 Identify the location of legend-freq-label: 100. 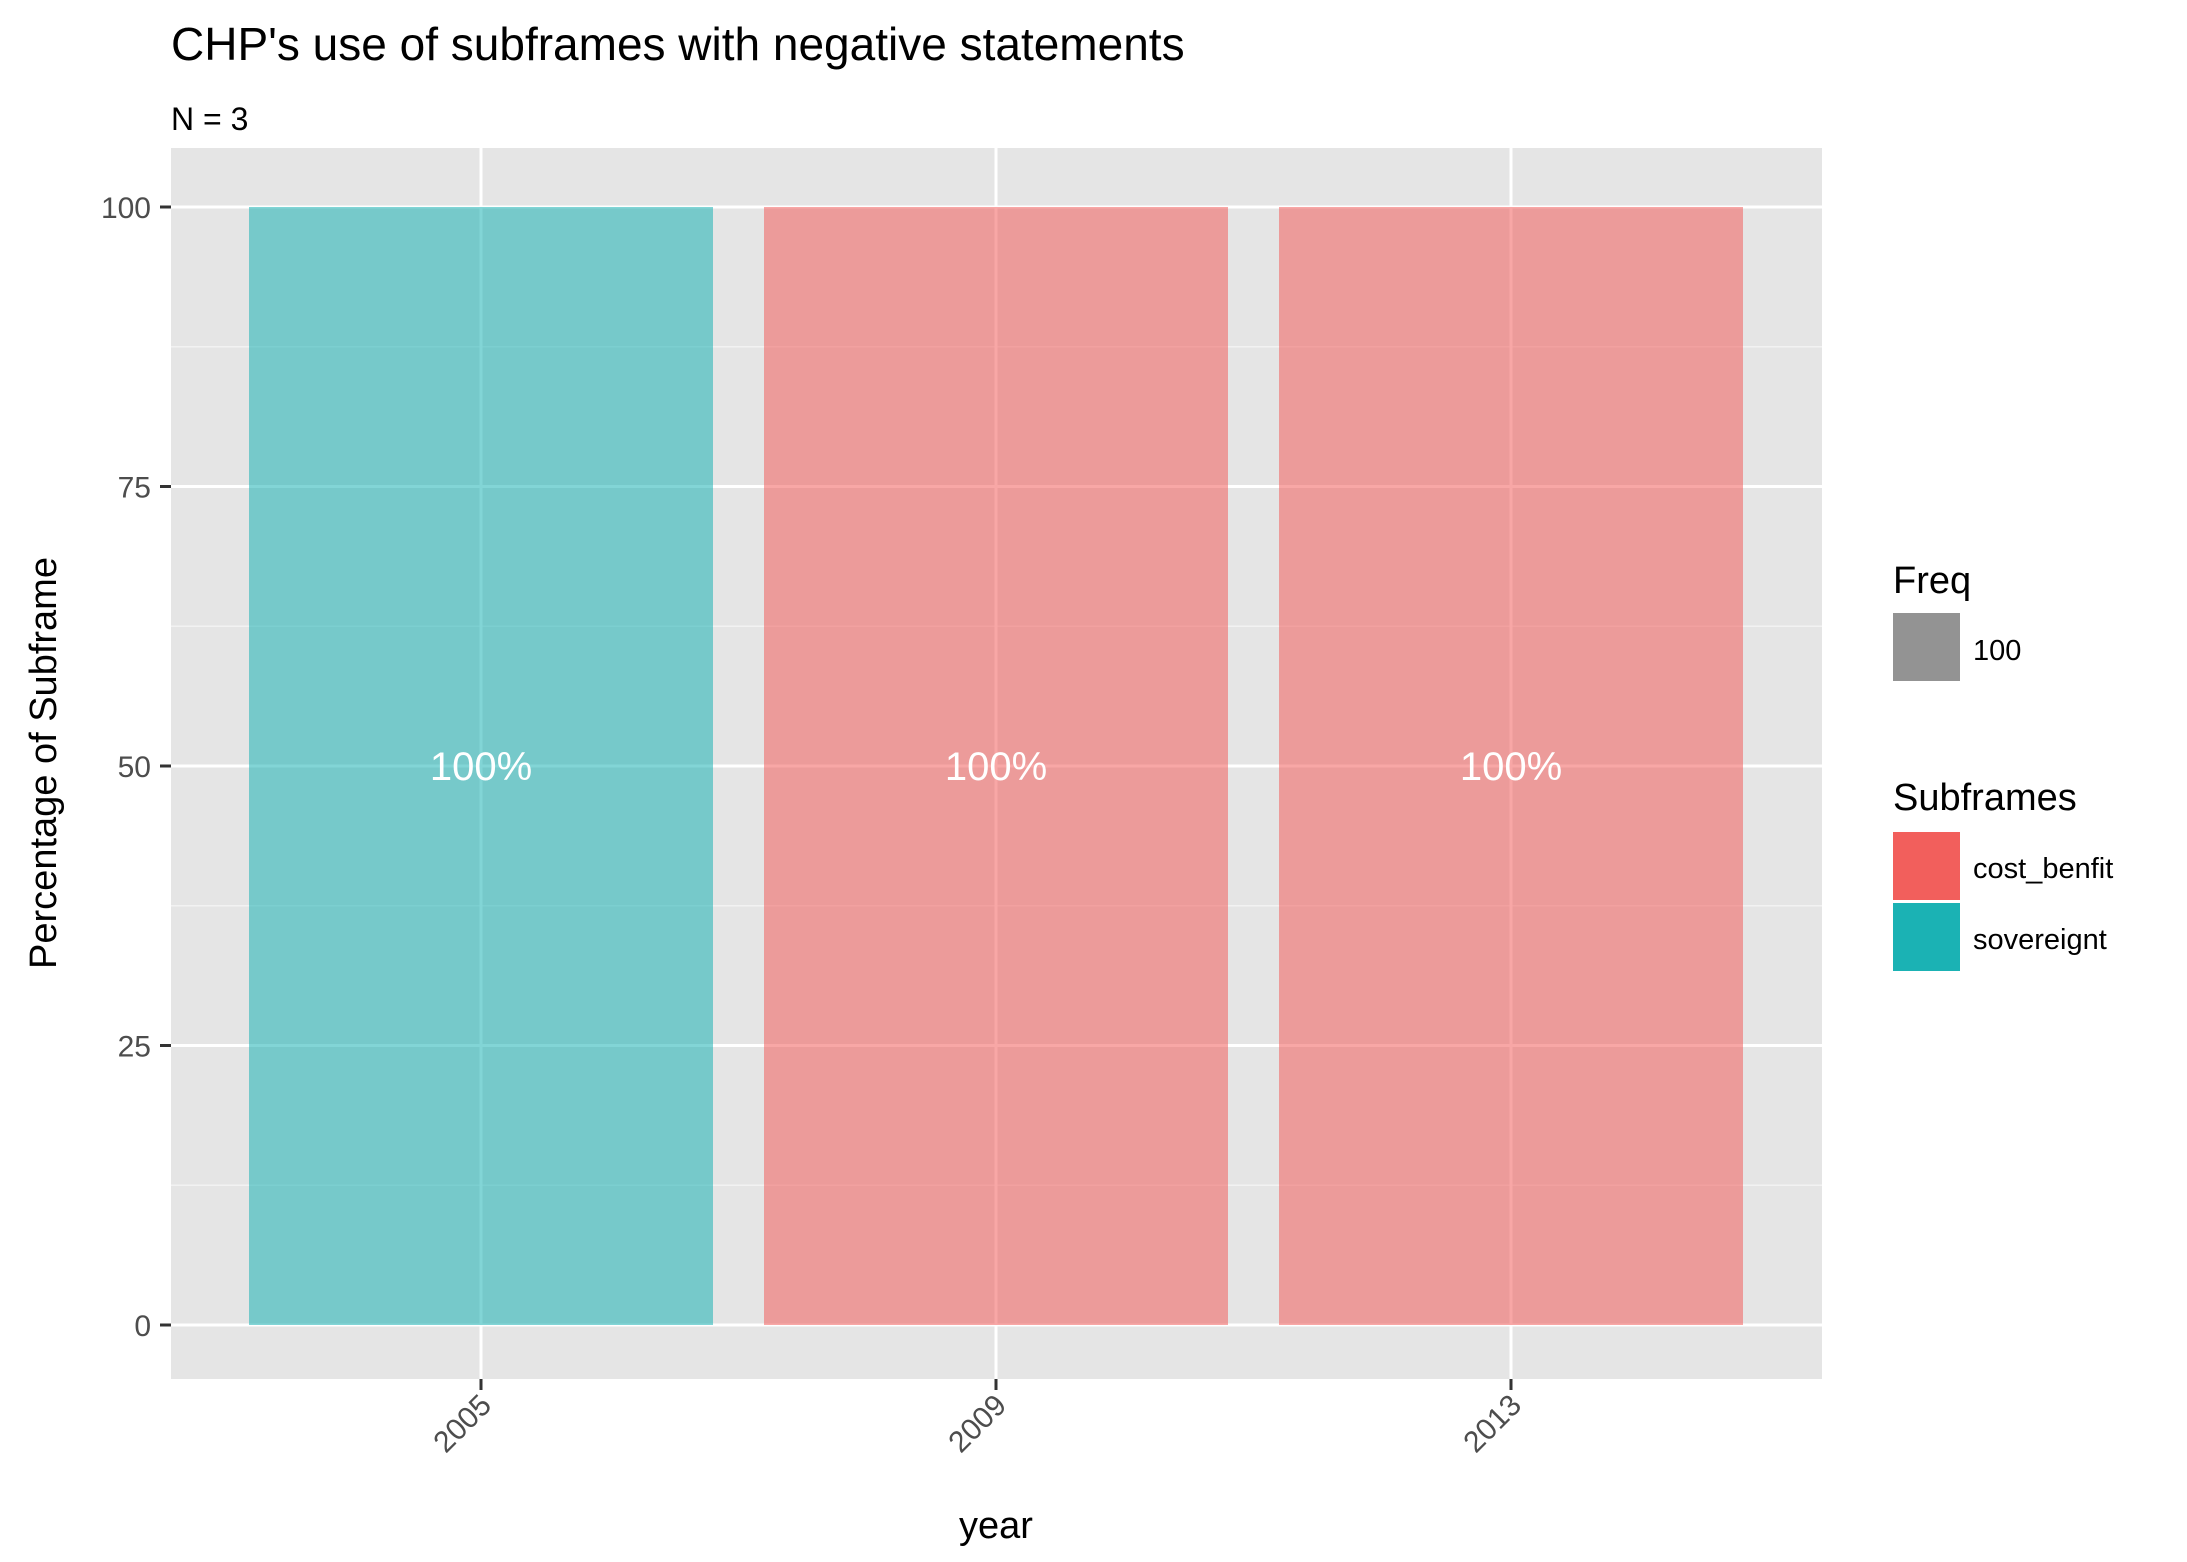
(1997, 651).